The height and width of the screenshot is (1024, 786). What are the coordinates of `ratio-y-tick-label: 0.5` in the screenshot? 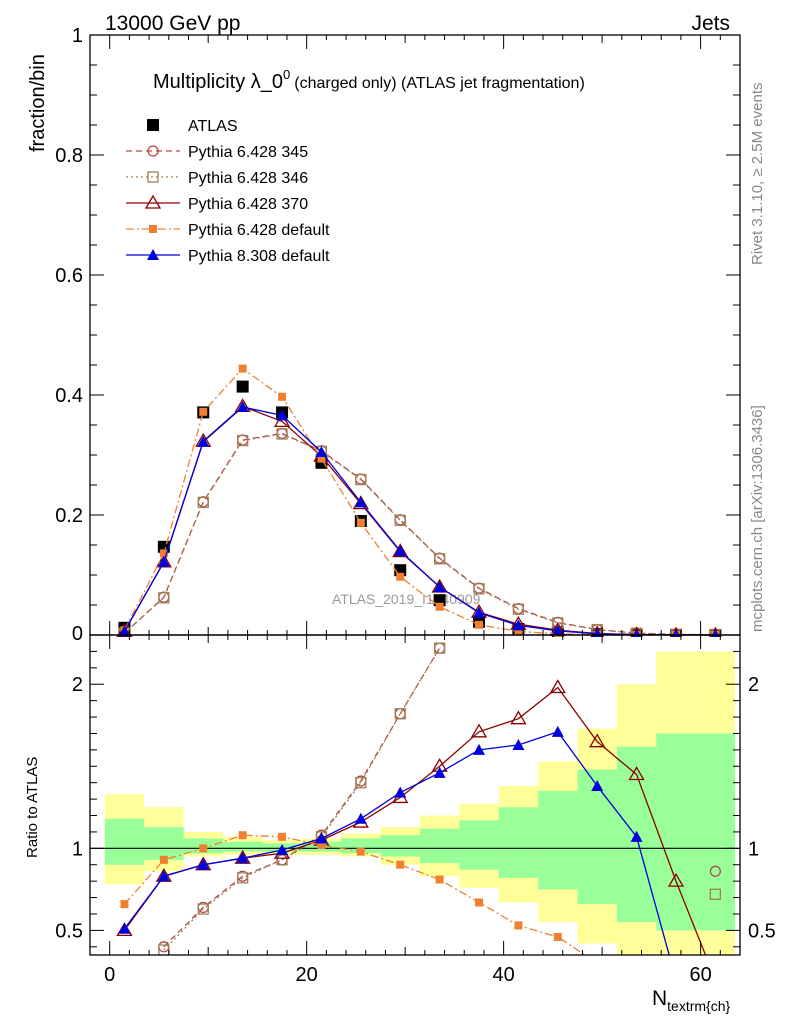 It's located at (69, 931).